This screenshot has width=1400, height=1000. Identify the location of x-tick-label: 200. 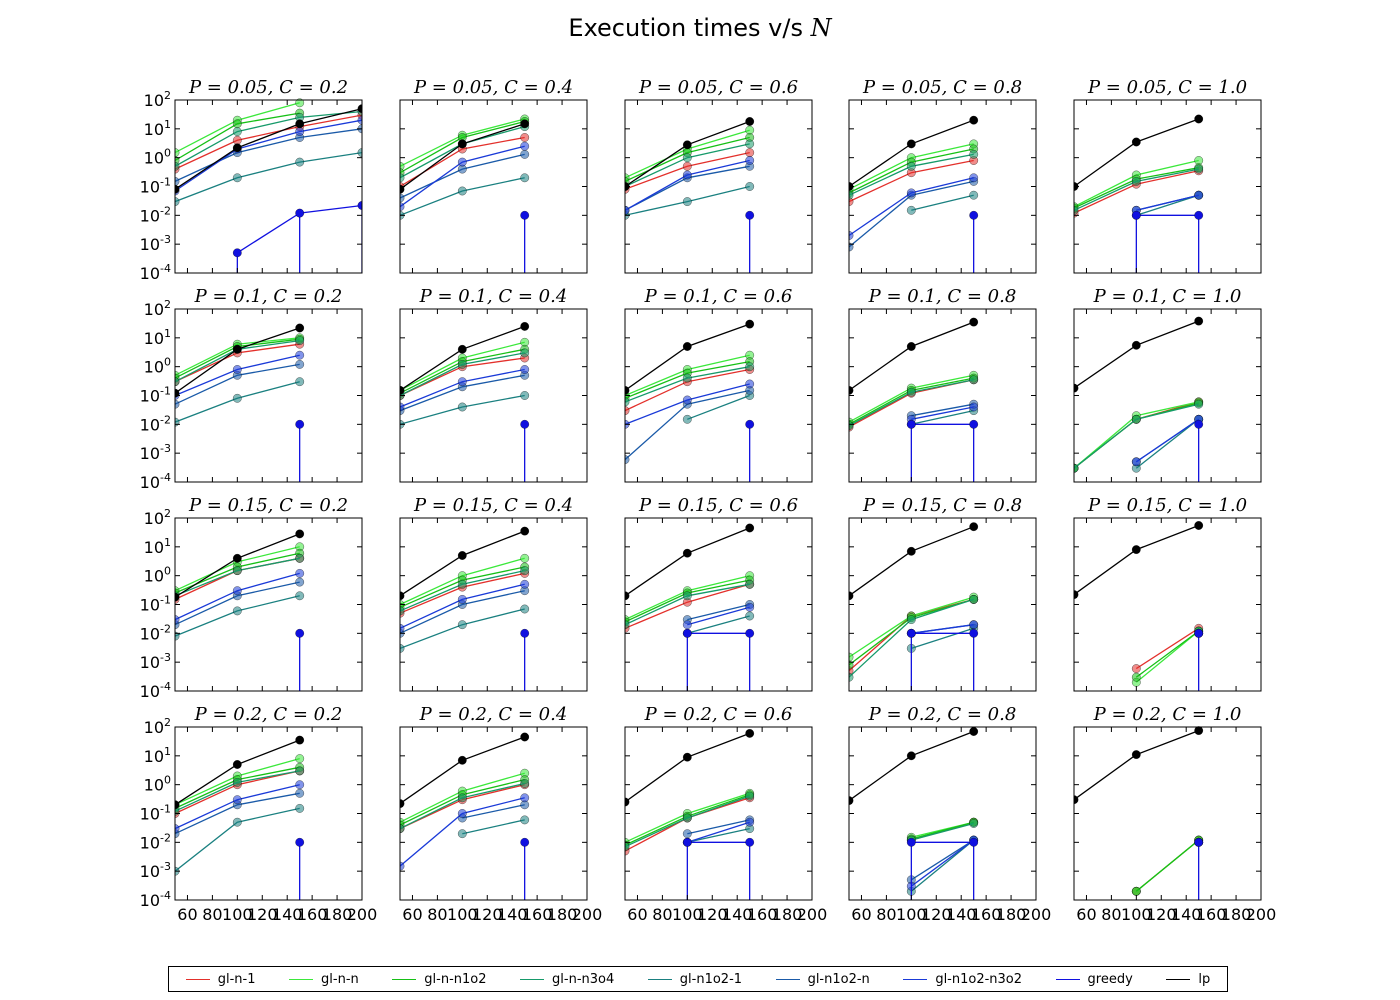
(1261, 914).